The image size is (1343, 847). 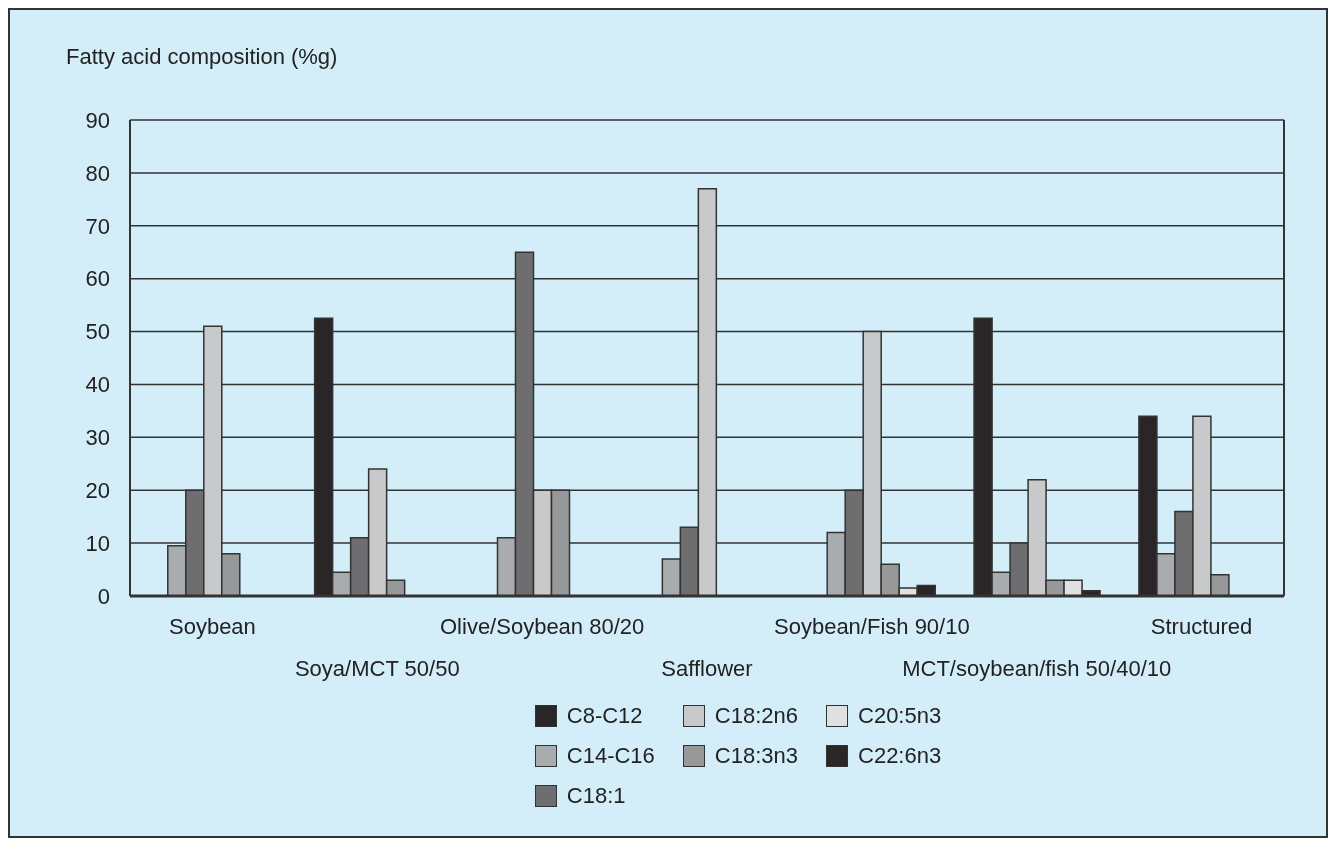 I want to click on y-tick-label: 10, so click(x=97, y=543).